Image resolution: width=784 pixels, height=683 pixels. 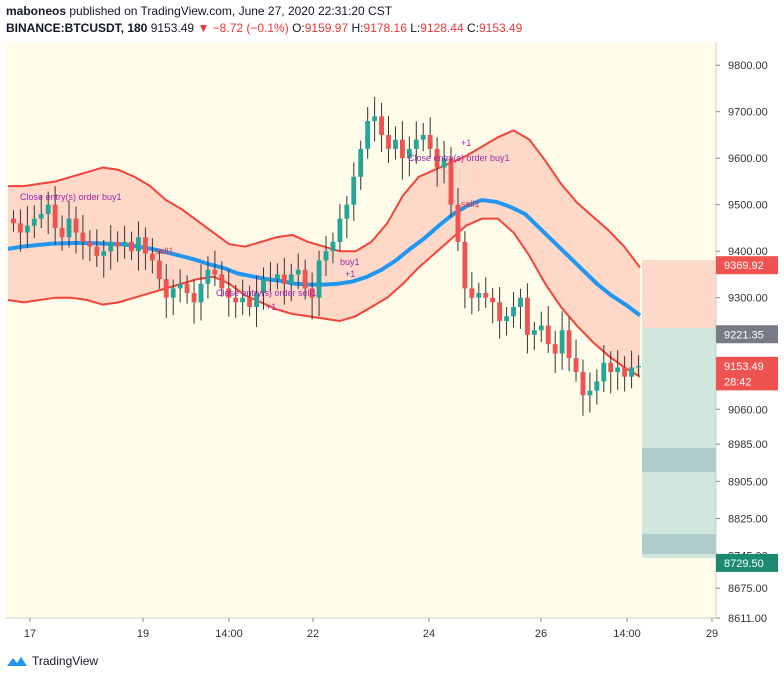 What do you see at coordinates (164, 251) in the screenshot?
I see `trade-annotation: sell1` at bounding box center [164, 251].